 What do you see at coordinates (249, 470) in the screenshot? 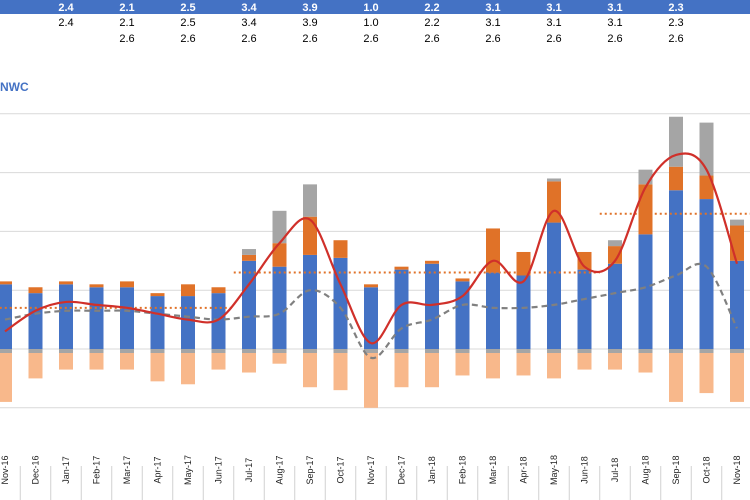
I see `x-tick-label: Jul-17` at bounding box center [249, 470].